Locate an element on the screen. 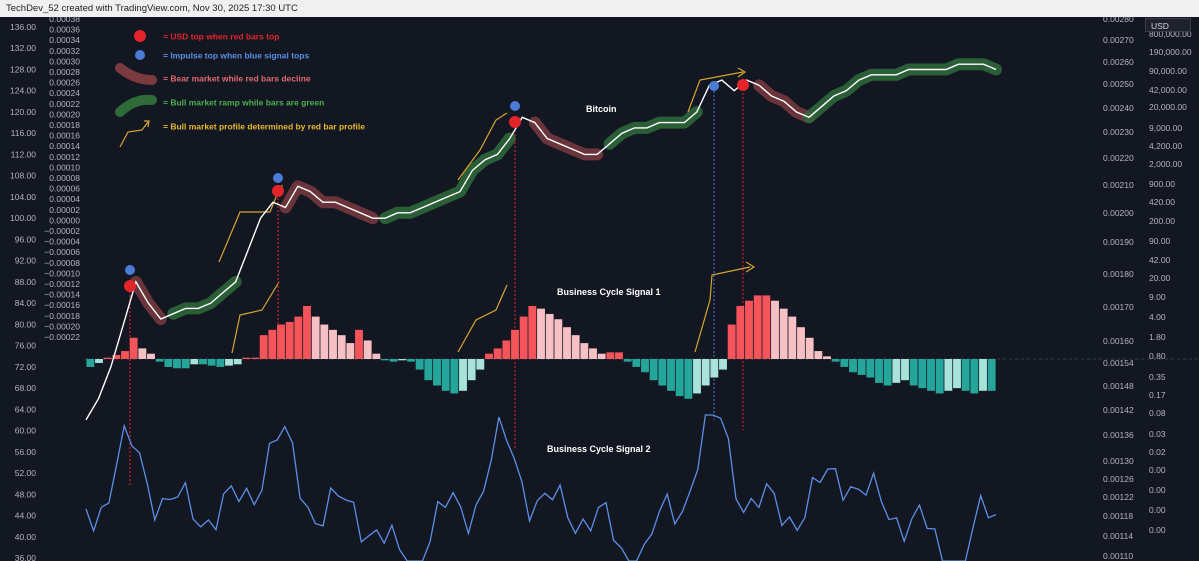 The height and width of the screenshot is (561, 1199). right-outer-tick: 0.02 is located at coordinates (1157, 452).